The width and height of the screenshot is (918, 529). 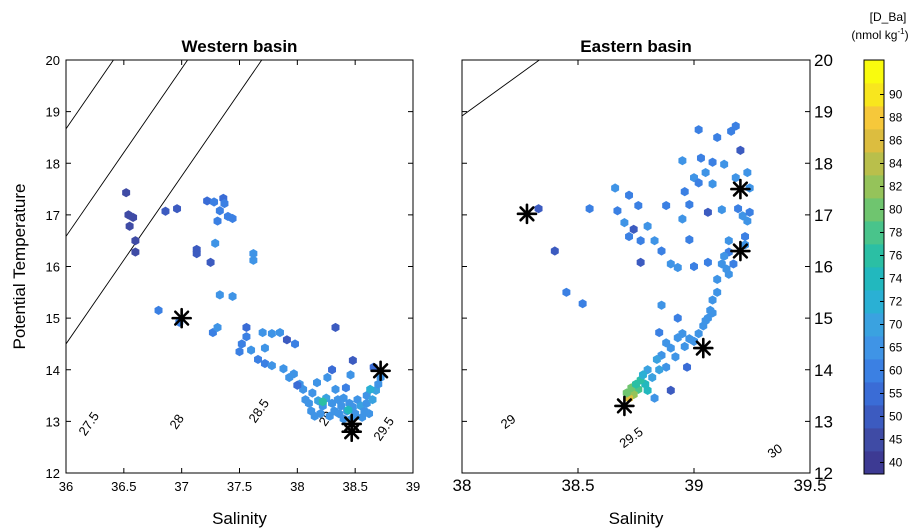 What do you see at coordinates (53, 267) in the screenshot?
I see `y-tick-label: 16` at bounding box center [53, 267].